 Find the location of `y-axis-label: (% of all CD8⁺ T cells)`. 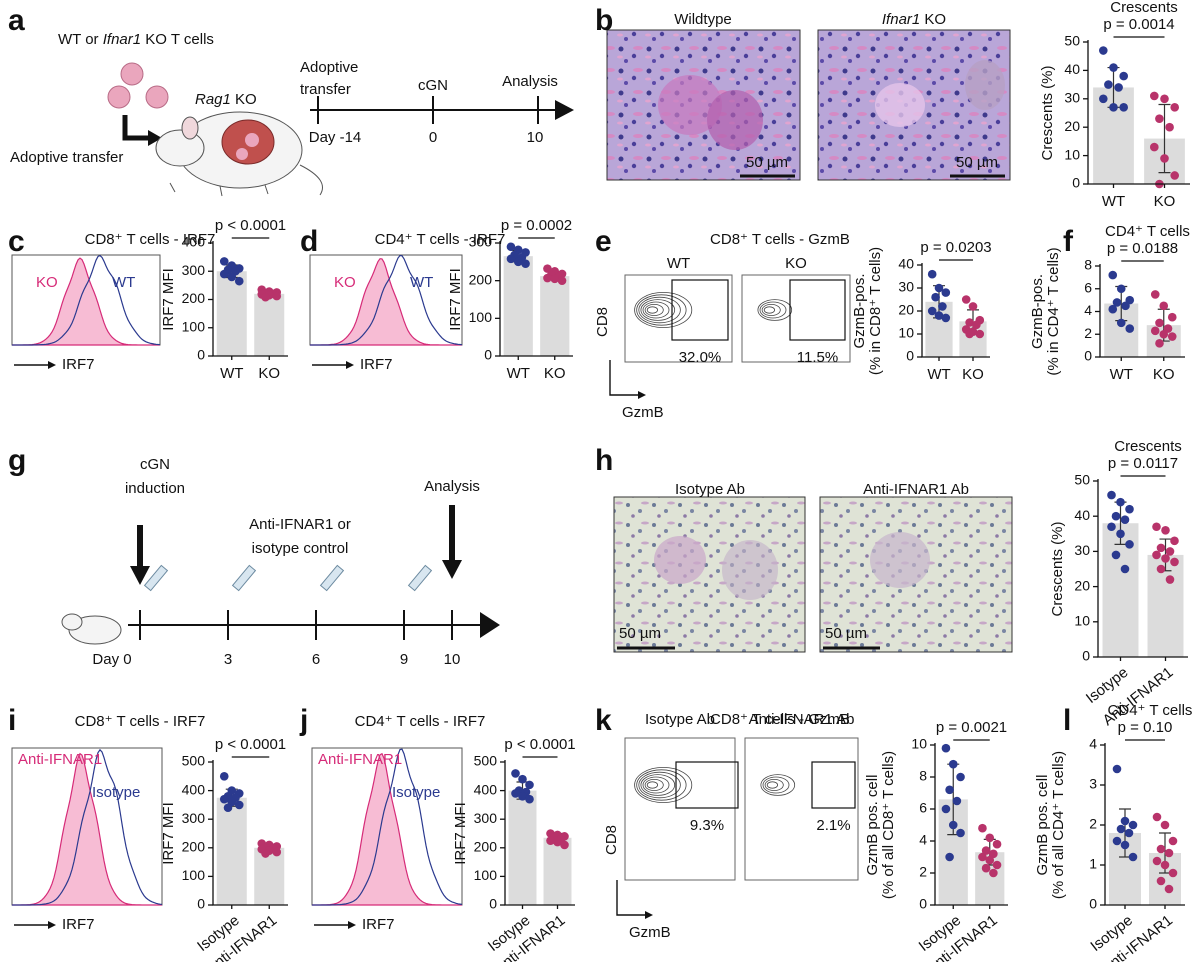

y-axis-label: (% of all CD8⁺ T cells) is located at coordinates (888, 825).